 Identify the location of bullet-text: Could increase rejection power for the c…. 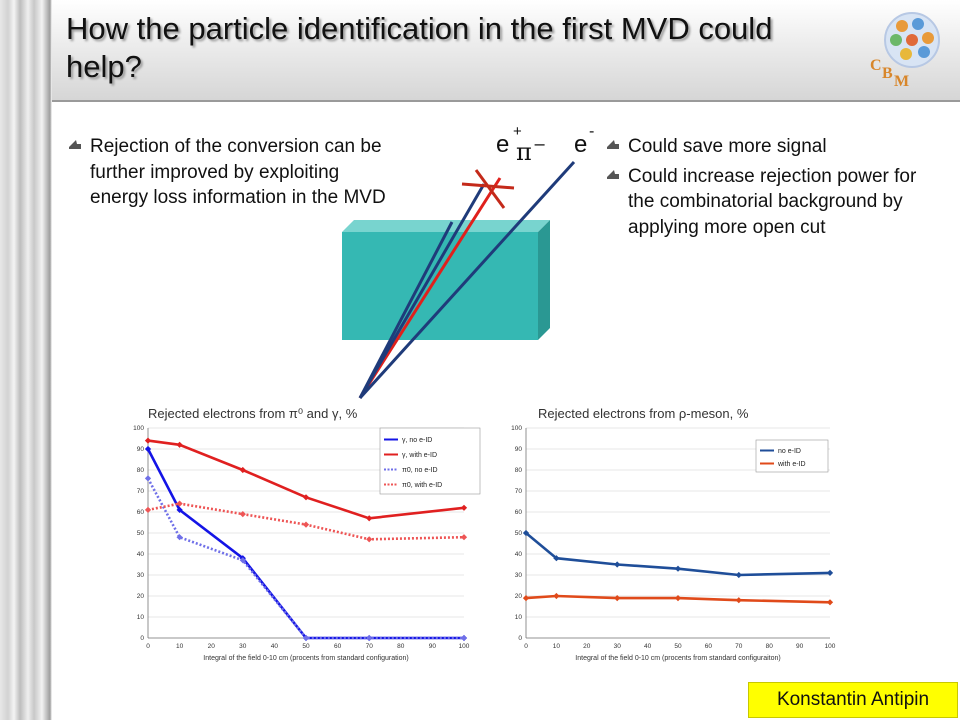
(772, 201).